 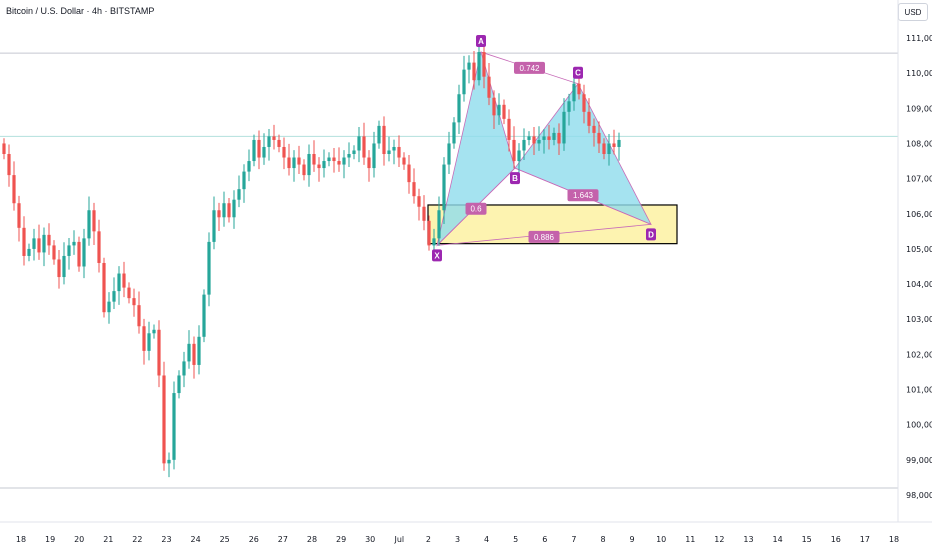 What do you see at coordinates (544, 539) in the screenshot?
I see `time-tick-label: 6` at bounding box center [544, 539].